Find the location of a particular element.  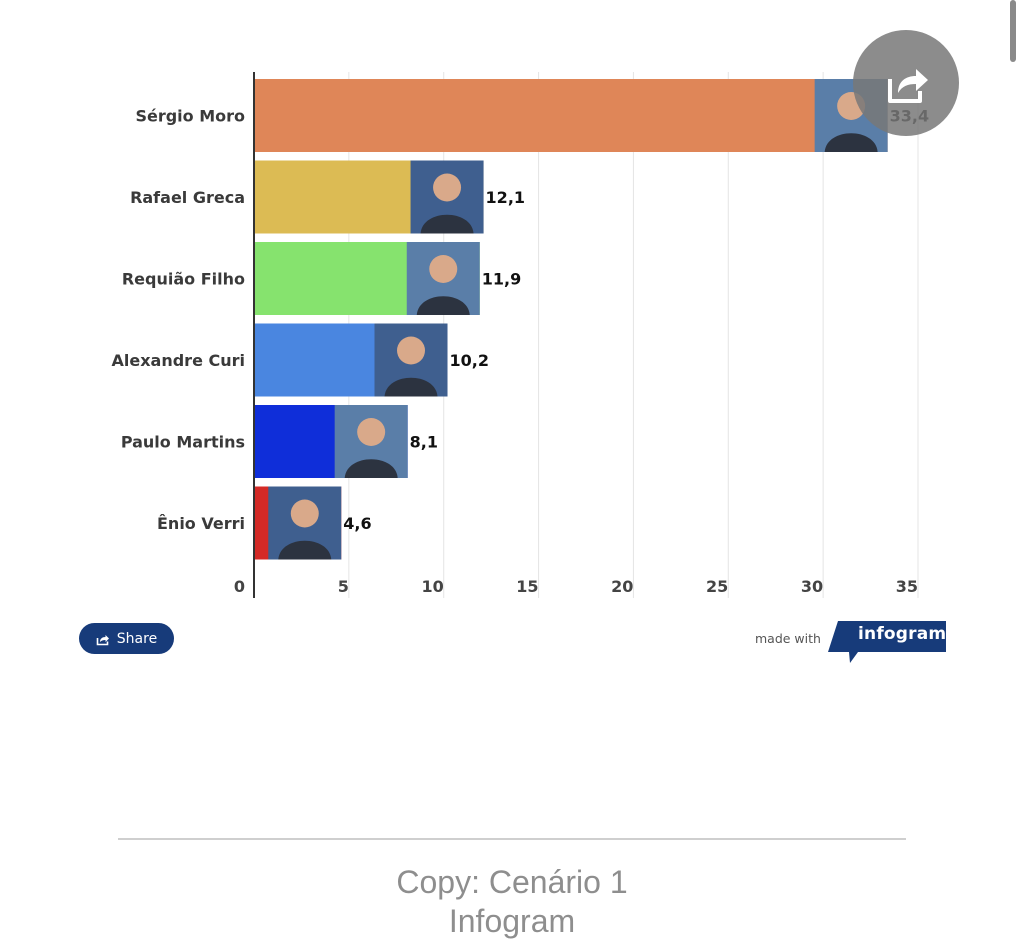

x-tick-label: 35 is located at coordinates (907, 586).